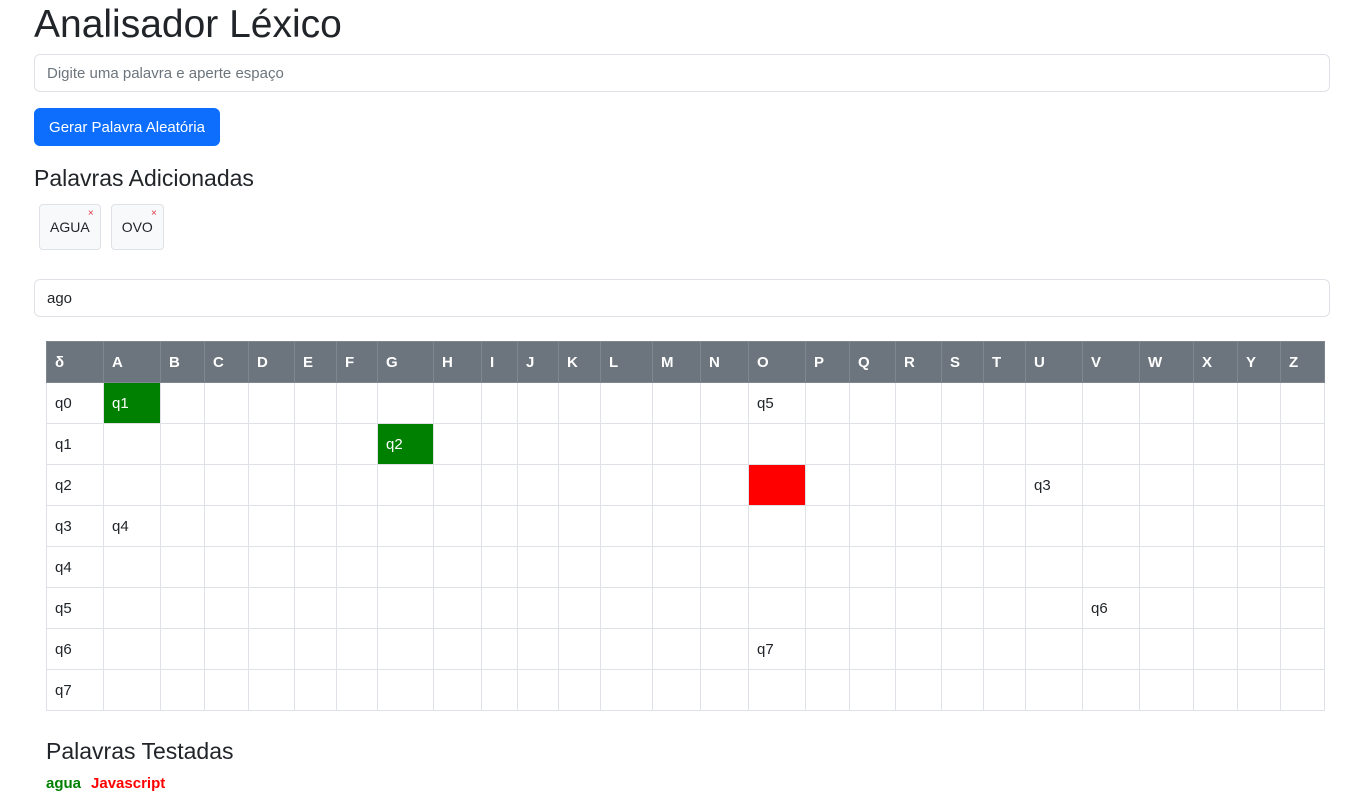  What do you see at coordinates (75, 608) in the screenshot?
I see `state-cell: q5` at bounding box center [75, 608].